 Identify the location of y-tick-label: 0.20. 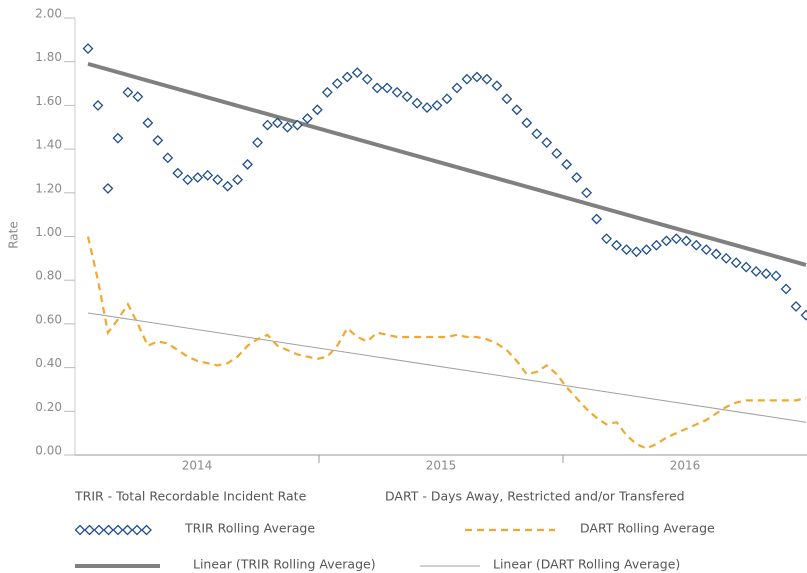
(48, 407).